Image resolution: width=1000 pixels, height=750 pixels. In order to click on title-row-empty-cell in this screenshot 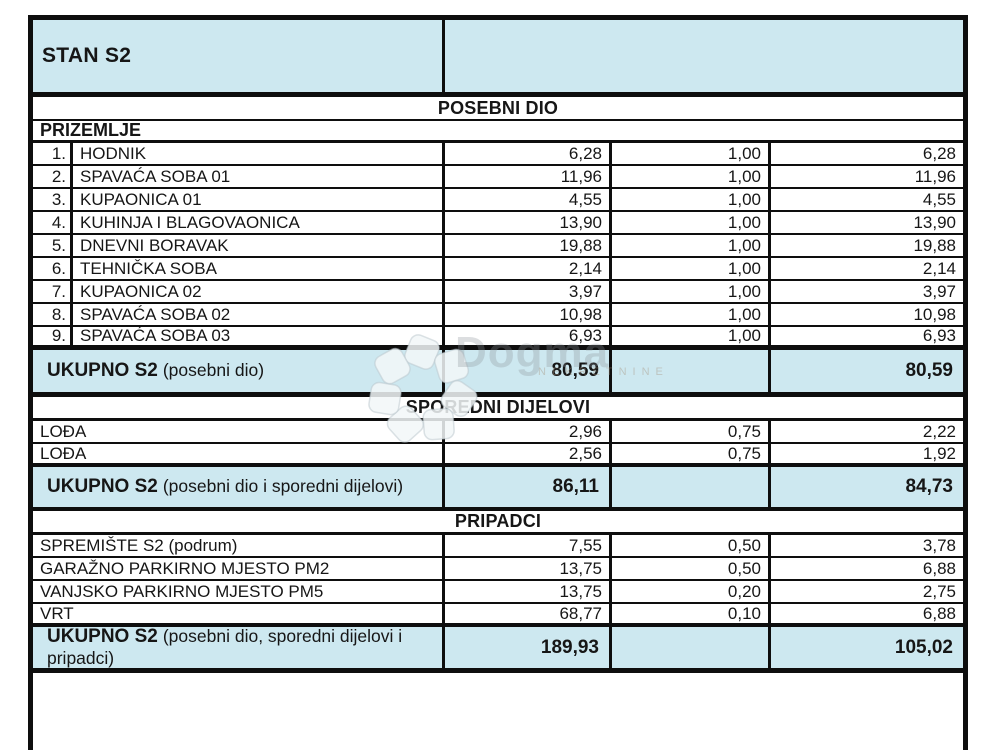, I will do `click(704, 56)`.